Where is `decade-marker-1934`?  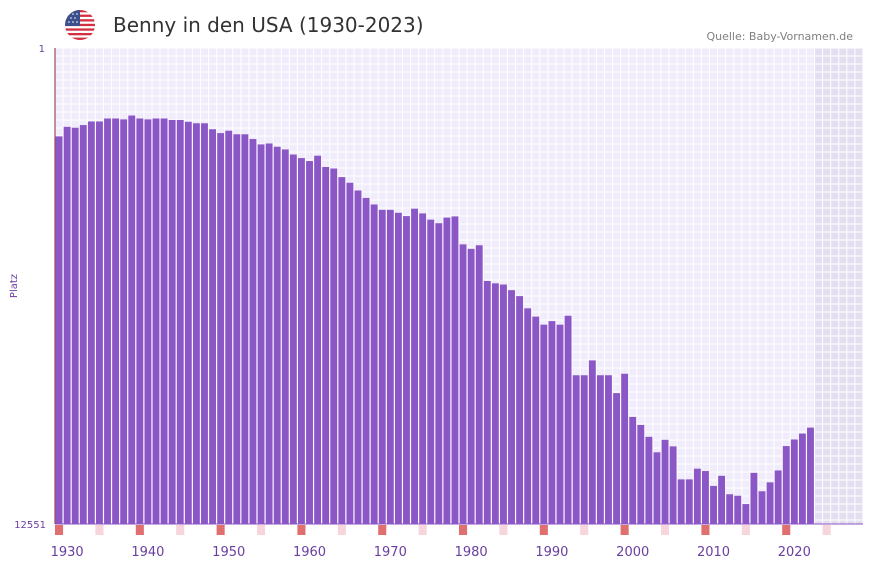
decade-marker-1934 is located at coordinates (99, 530).